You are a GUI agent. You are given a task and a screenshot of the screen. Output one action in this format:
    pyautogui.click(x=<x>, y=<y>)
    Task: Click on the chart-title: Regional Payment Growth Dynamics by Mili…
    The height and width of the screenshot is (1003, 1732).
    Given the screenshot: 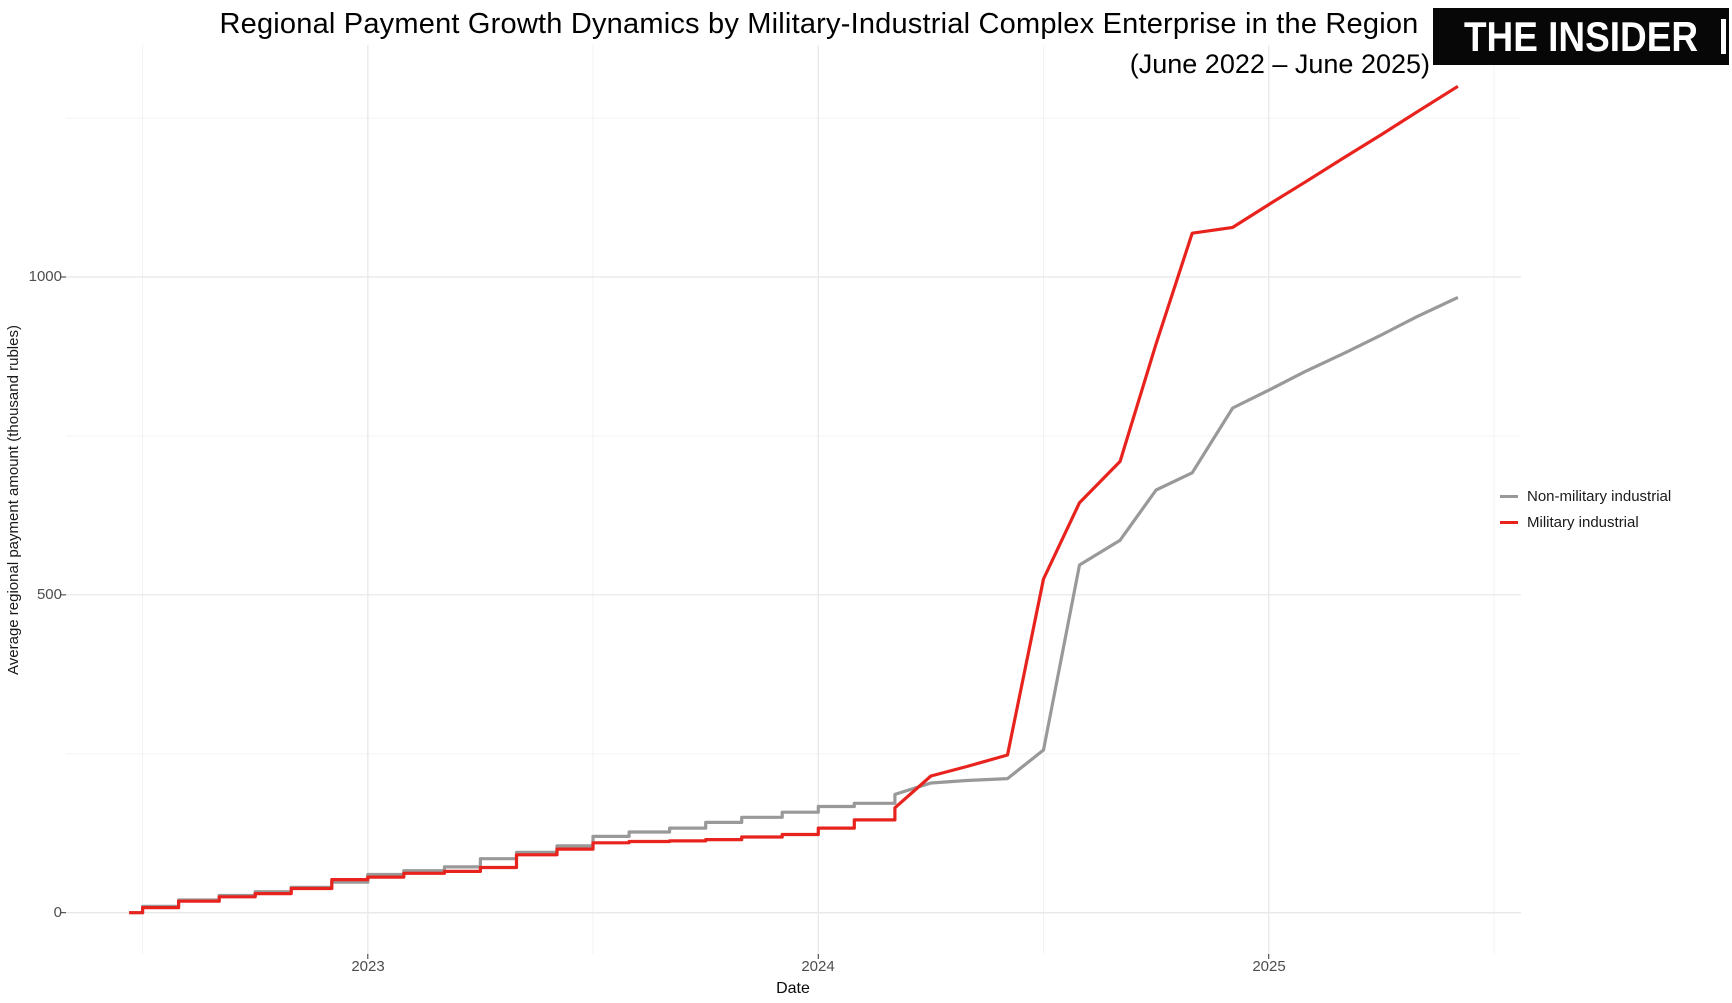 What is the action you would take?
    pyautogui.click(x=819, y=24)
    